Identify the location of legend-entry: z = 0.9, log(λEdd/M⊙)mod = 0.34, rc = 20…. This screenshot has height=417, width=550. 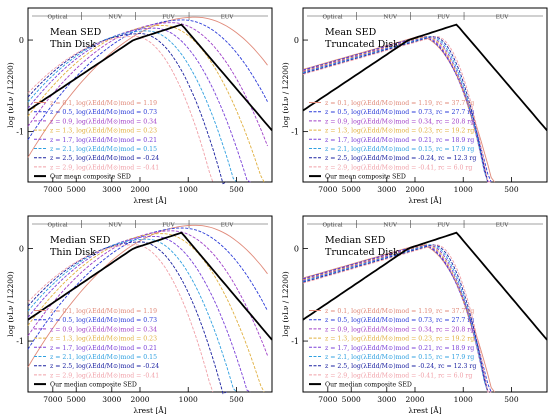
(399, 121).